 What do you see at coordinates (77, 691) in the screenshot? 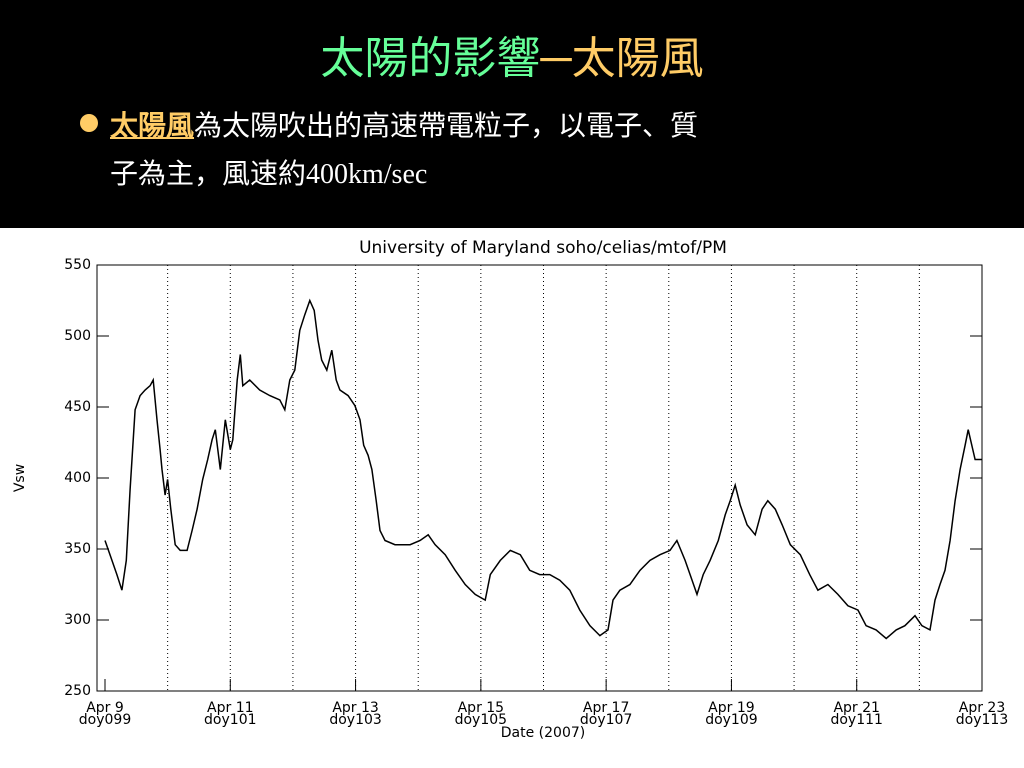
I see `y-tick-label: 250` at bounding box center [77, 691].